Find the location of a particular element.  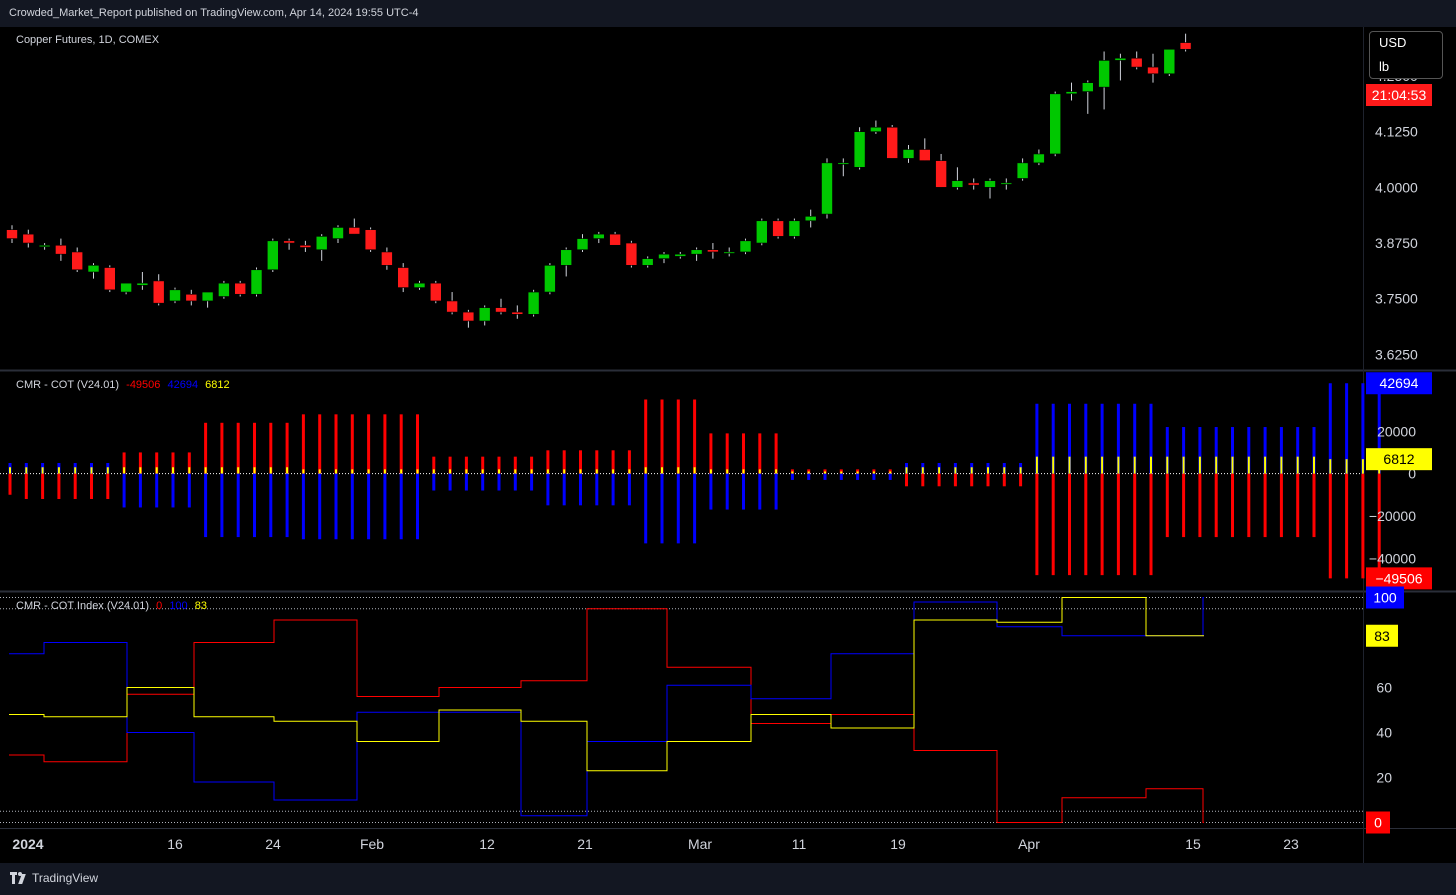

cot-axis-label: −20000 is located at coordinates (1392, 516).